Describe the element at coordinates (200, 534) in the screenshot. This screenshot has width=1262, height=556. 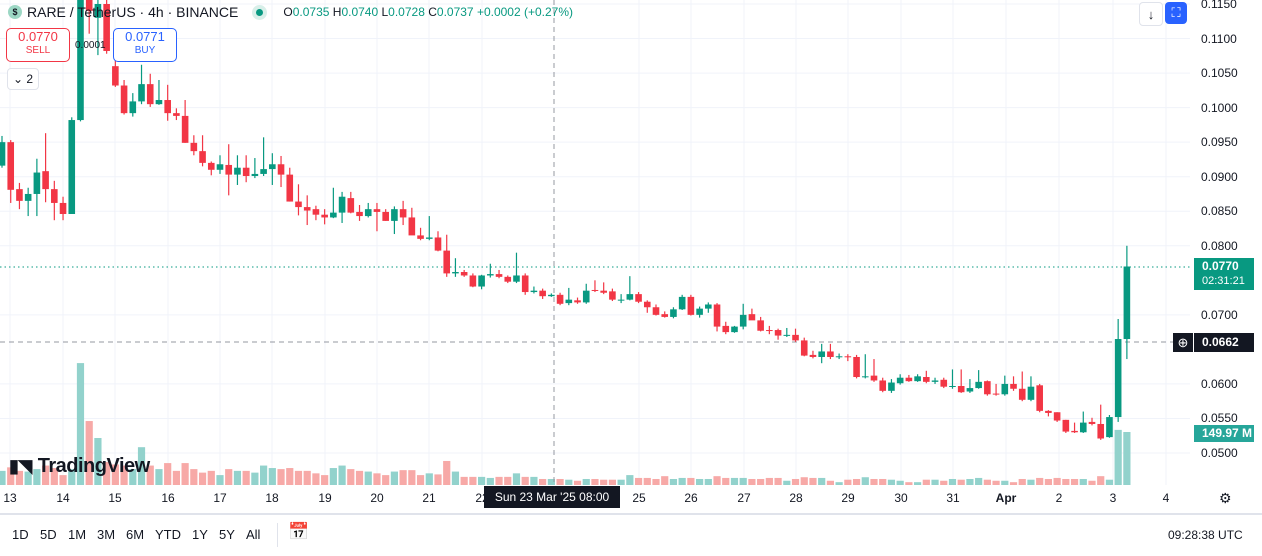
I see `range-button-1y: 1Y` at that location.